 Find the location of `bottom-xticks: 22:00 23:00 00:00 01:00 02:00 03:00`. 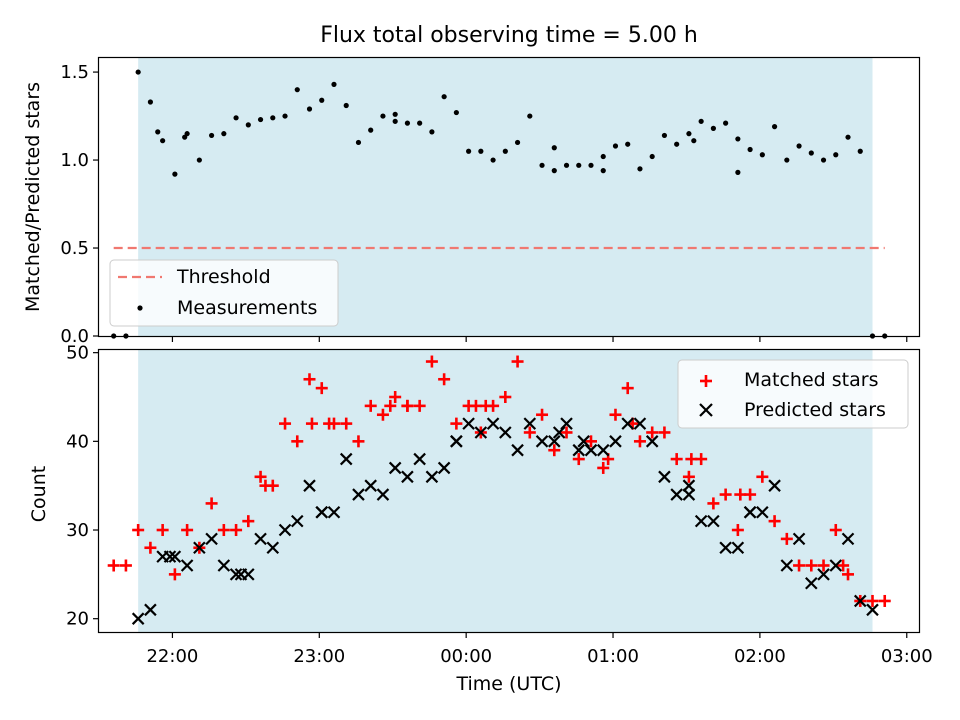

bottom-xticks: 22:00 23:00 00:00 01:00 02:00 03:00 is located at coordinates (539, 649).